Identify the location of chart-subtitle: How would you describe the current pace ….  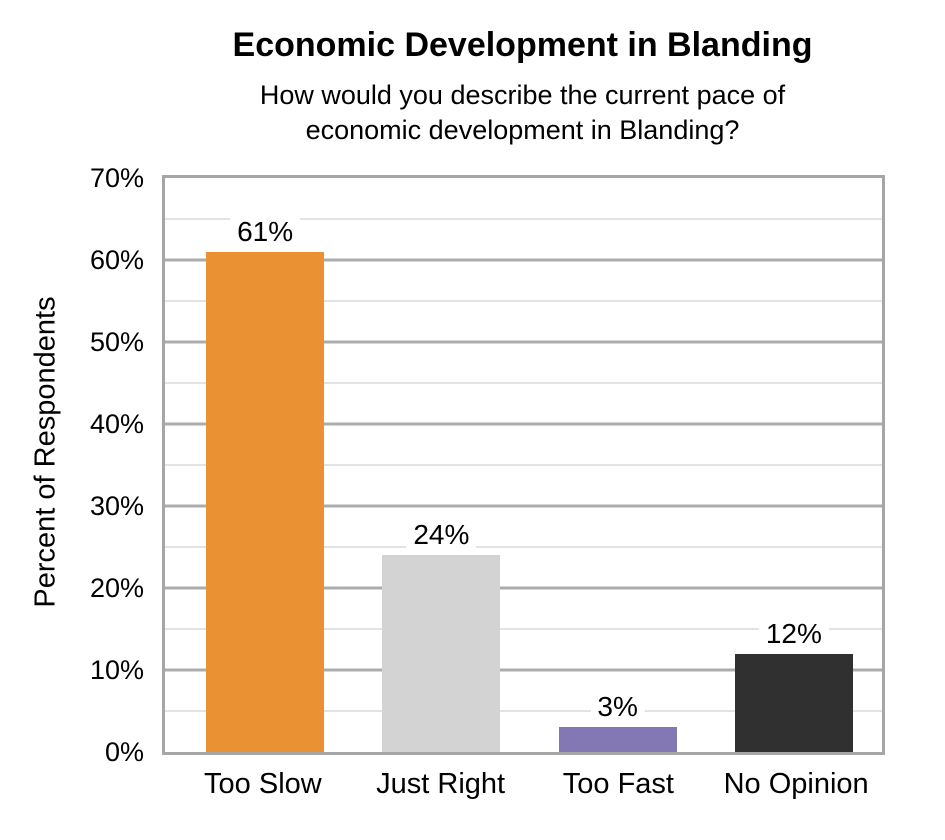
(522, 113).